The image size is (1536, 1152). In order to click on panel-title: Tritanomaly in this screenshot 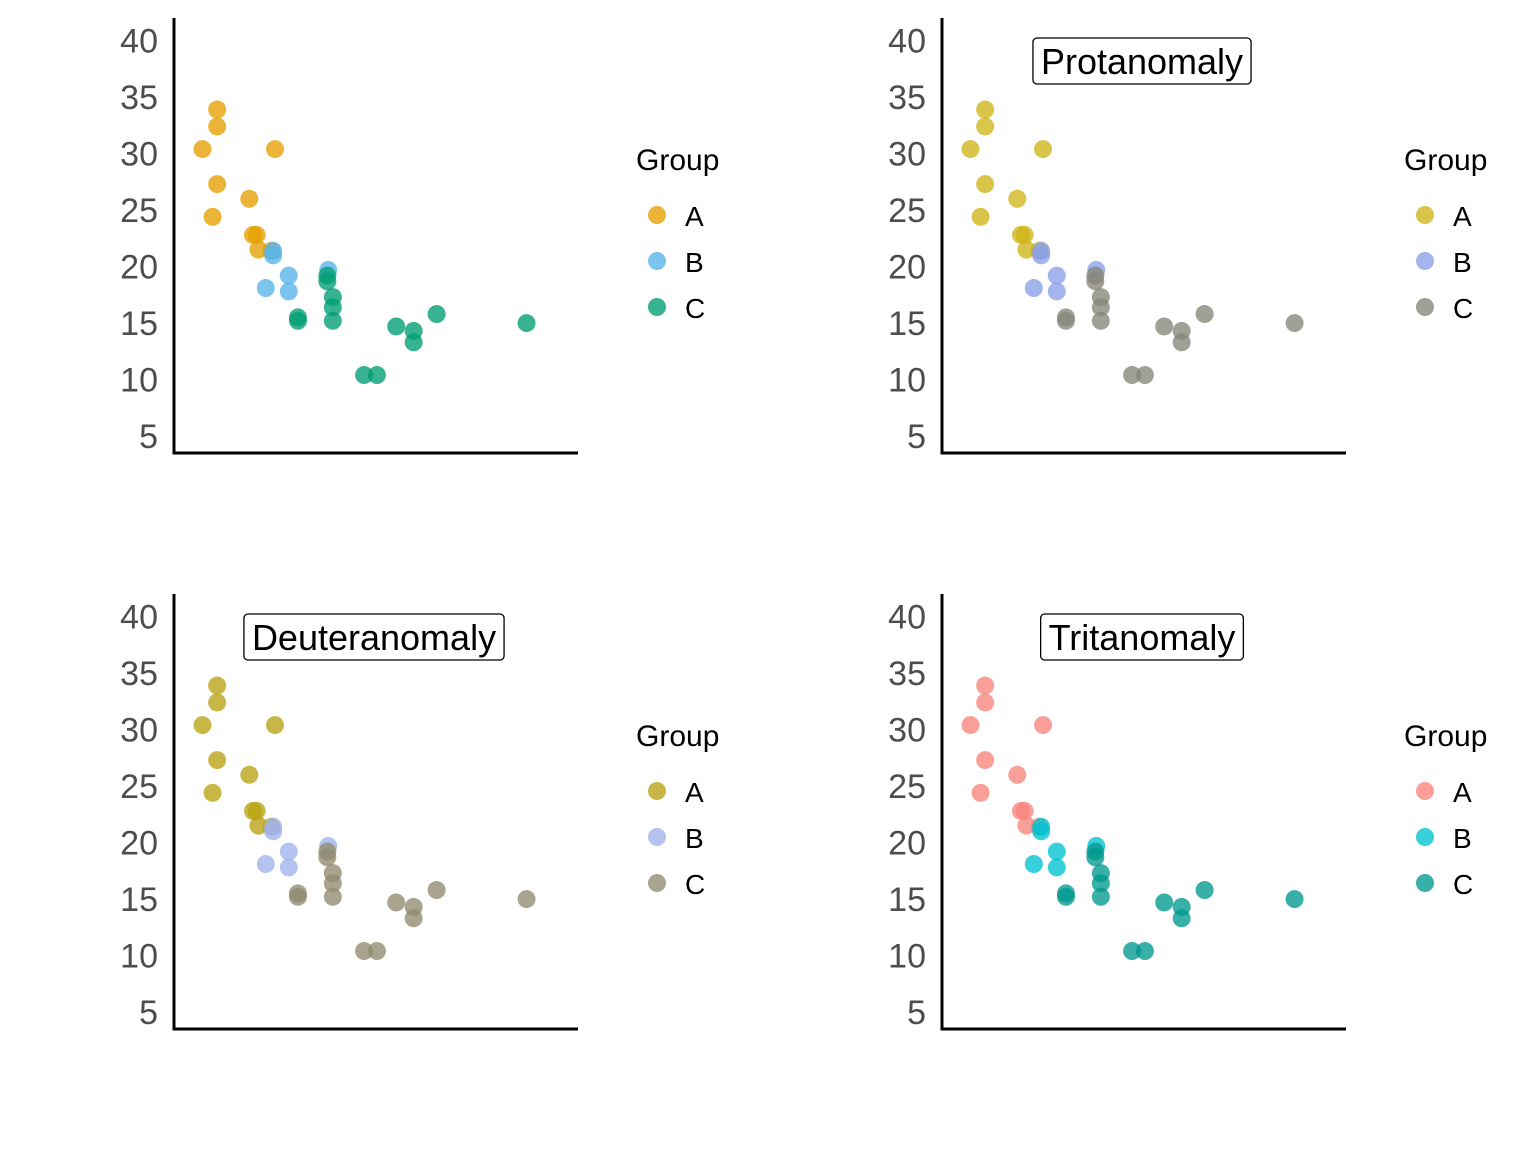, I will do `click(1142, 637)`.